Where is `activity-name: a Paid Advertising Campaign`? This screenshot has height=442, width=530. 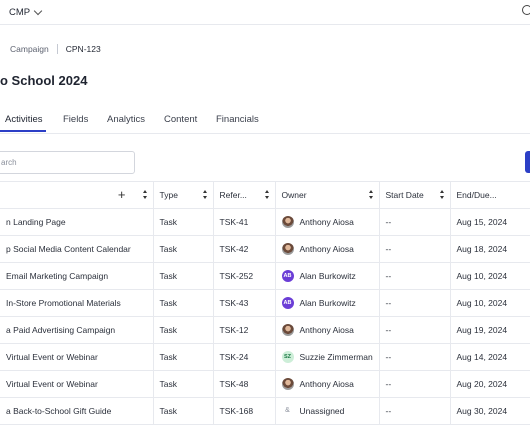 activity-name: a Paid Advertising Campaign is located at coordinates (77, 330).